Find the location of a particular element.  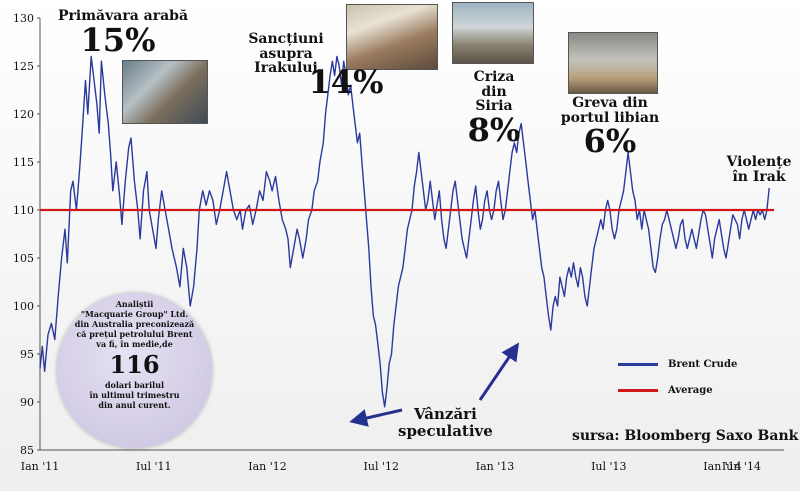

annotation-iraq-violence: Violențe în Irak is located at coordinates (759, 169).